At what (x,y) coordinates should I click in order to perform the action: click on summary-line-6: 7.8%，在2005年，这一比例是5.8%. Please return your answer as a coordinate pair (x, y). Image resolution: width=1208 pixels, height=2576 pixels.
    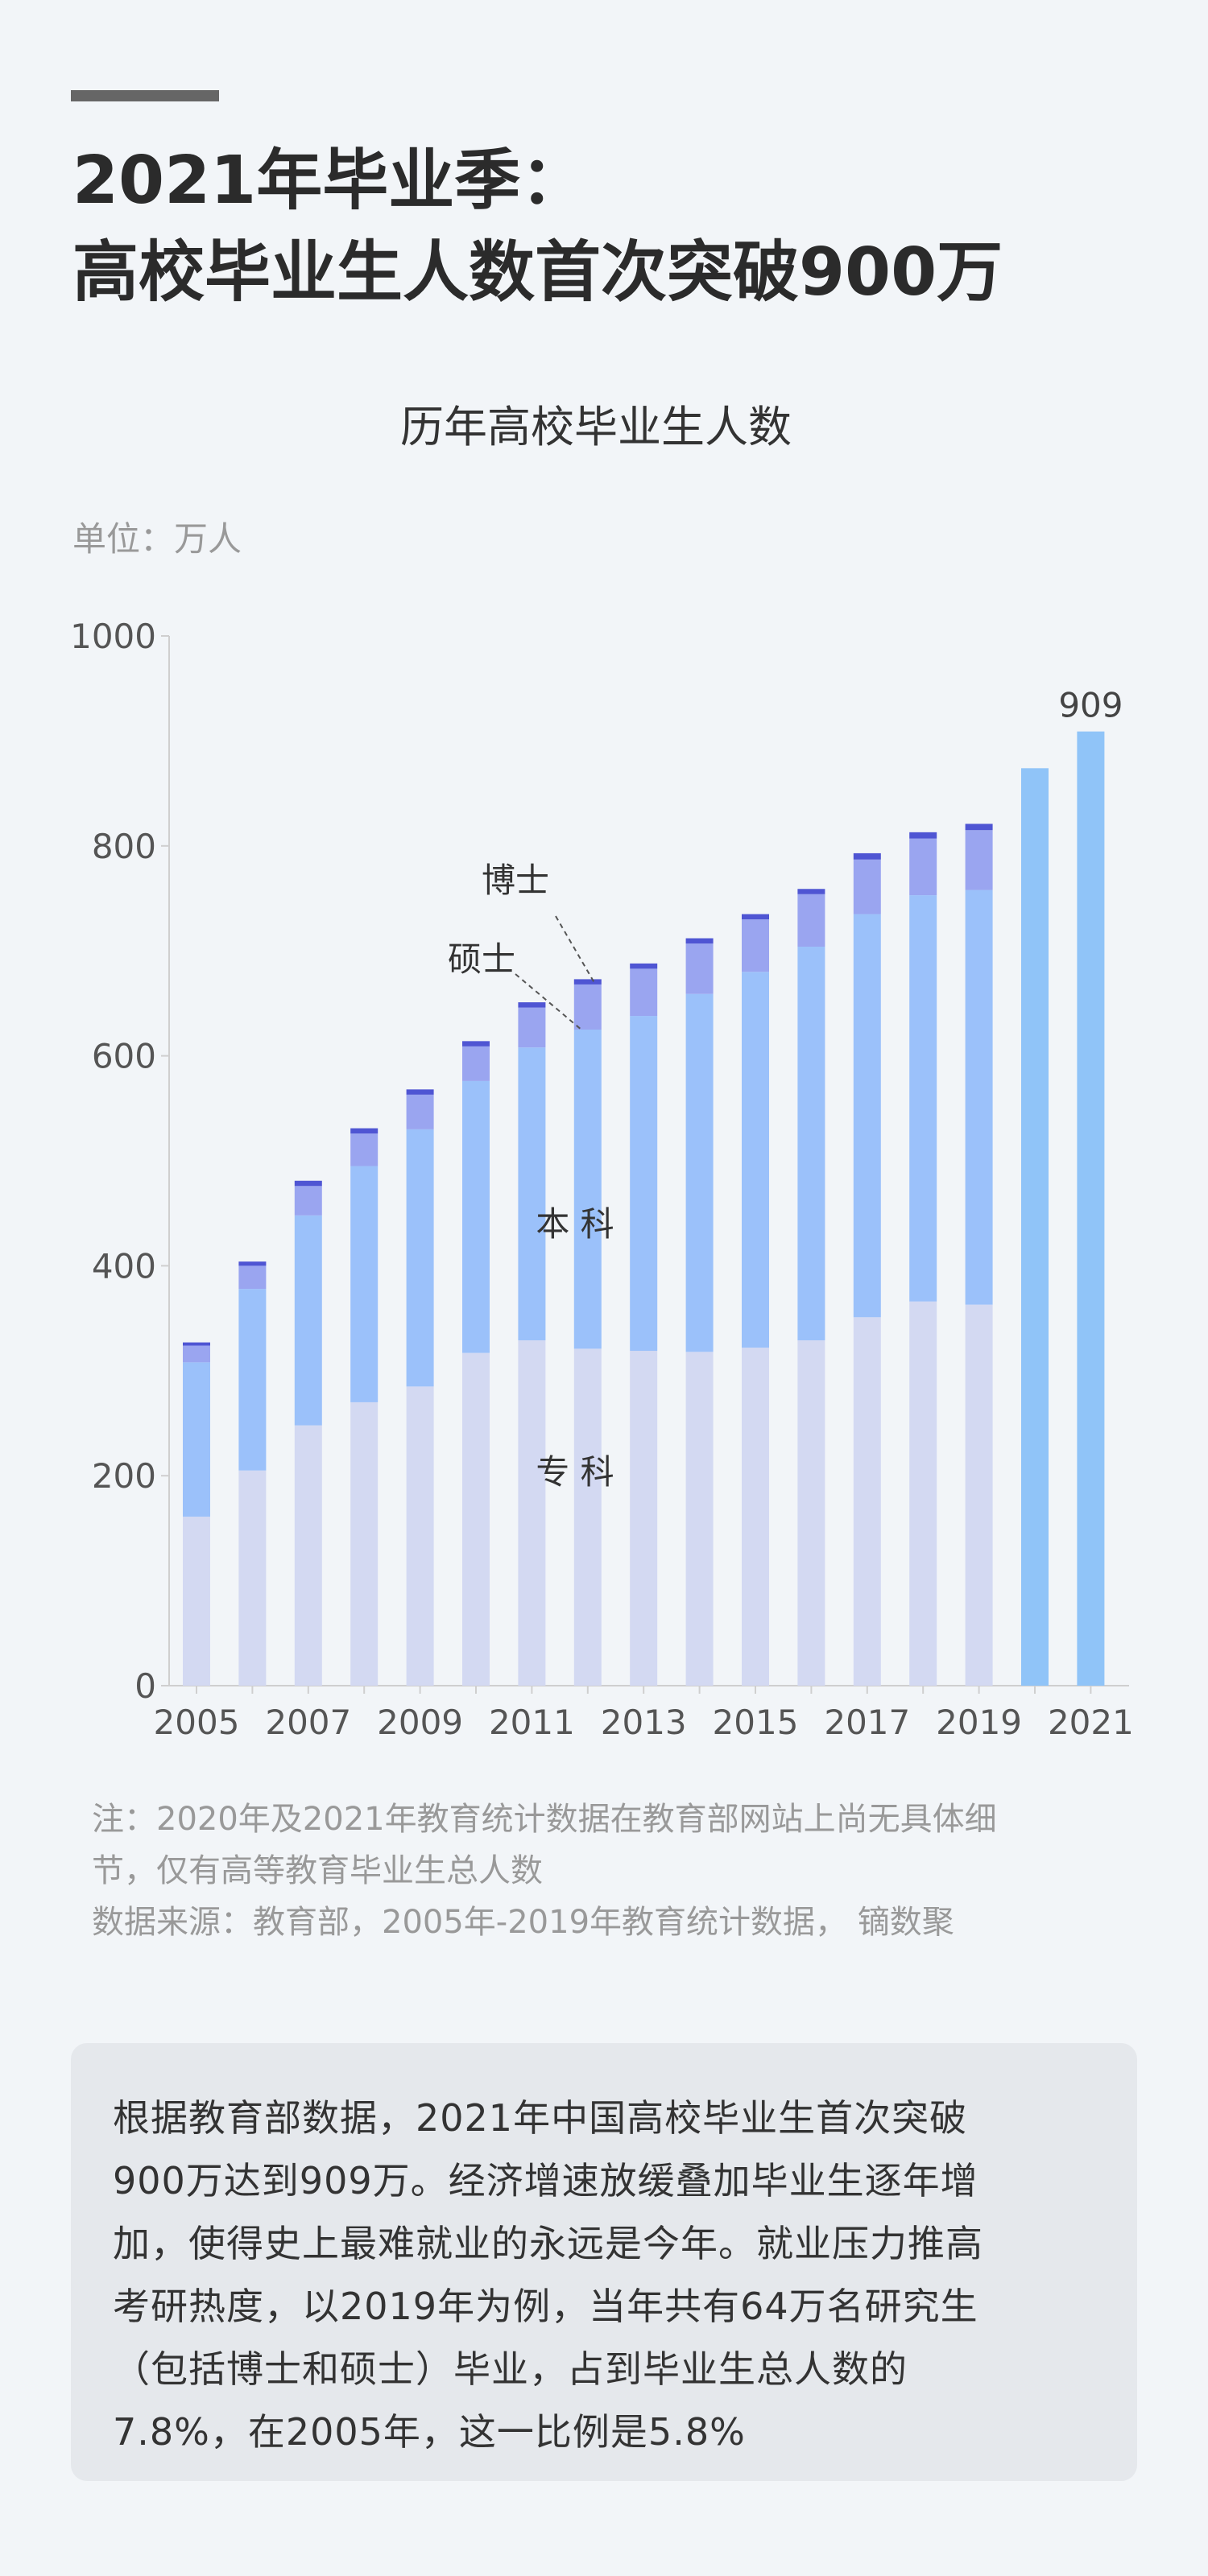
    Looking at the image, I should click on (430, 2432).